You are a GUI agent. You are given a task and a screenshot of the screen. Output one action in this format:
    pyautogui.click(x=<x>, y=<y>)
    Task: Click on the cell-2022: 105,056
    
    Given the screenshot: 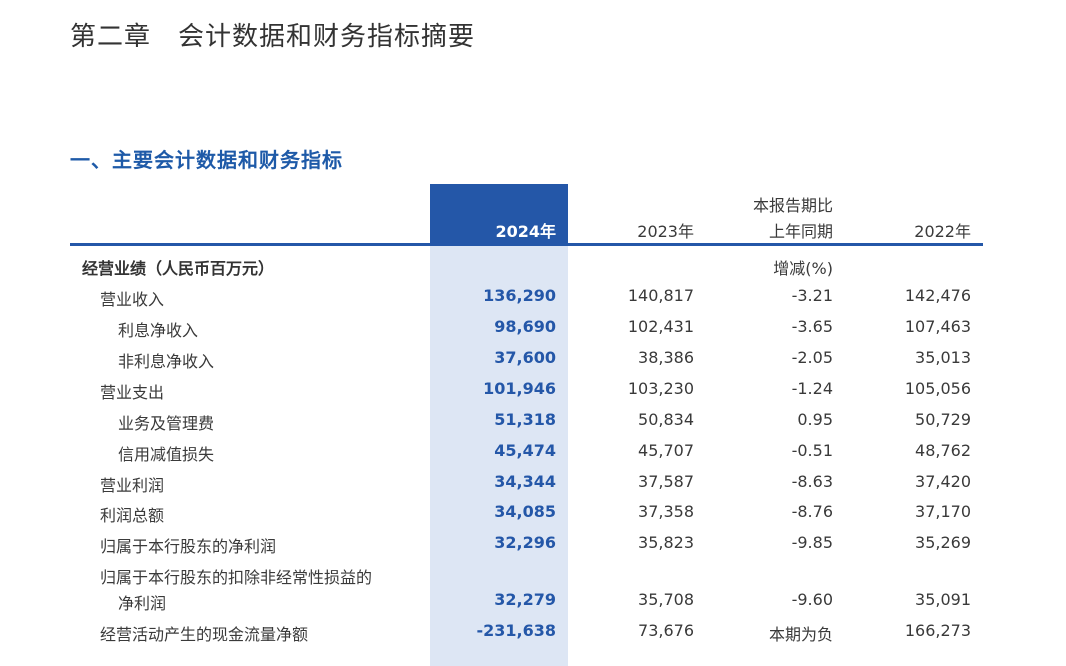 What is the action you would take?
    pyautogui.click(x=937, y=388)
    